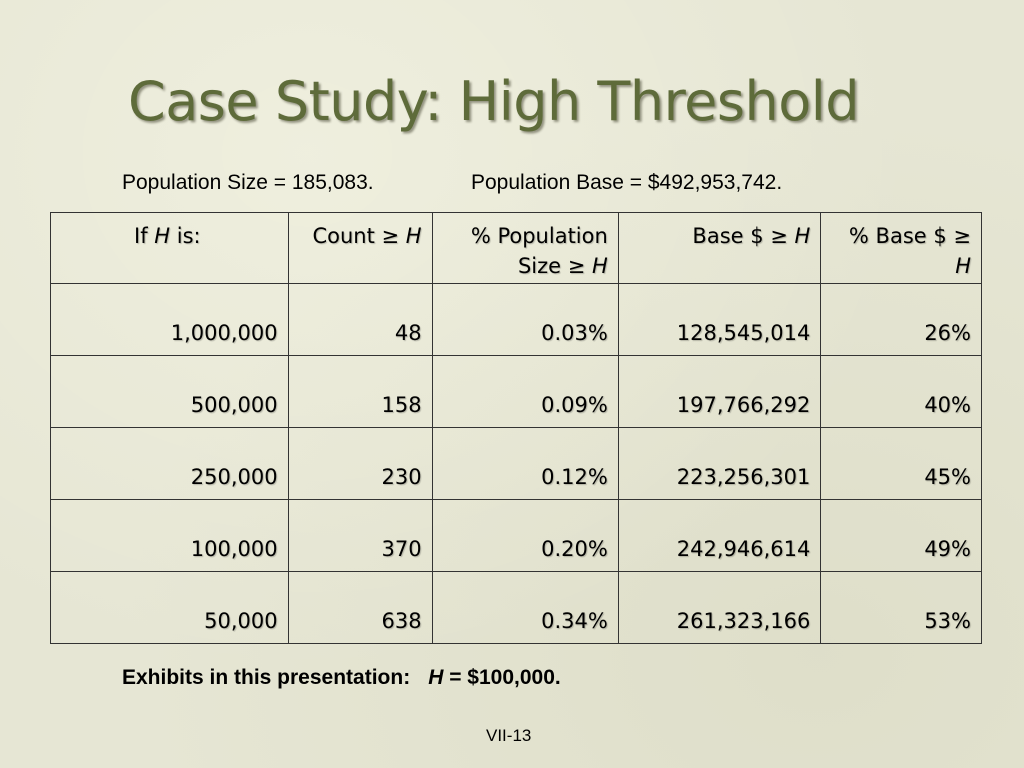  I want to click on cell-percent-population: 0.03%, so click(525, 319).